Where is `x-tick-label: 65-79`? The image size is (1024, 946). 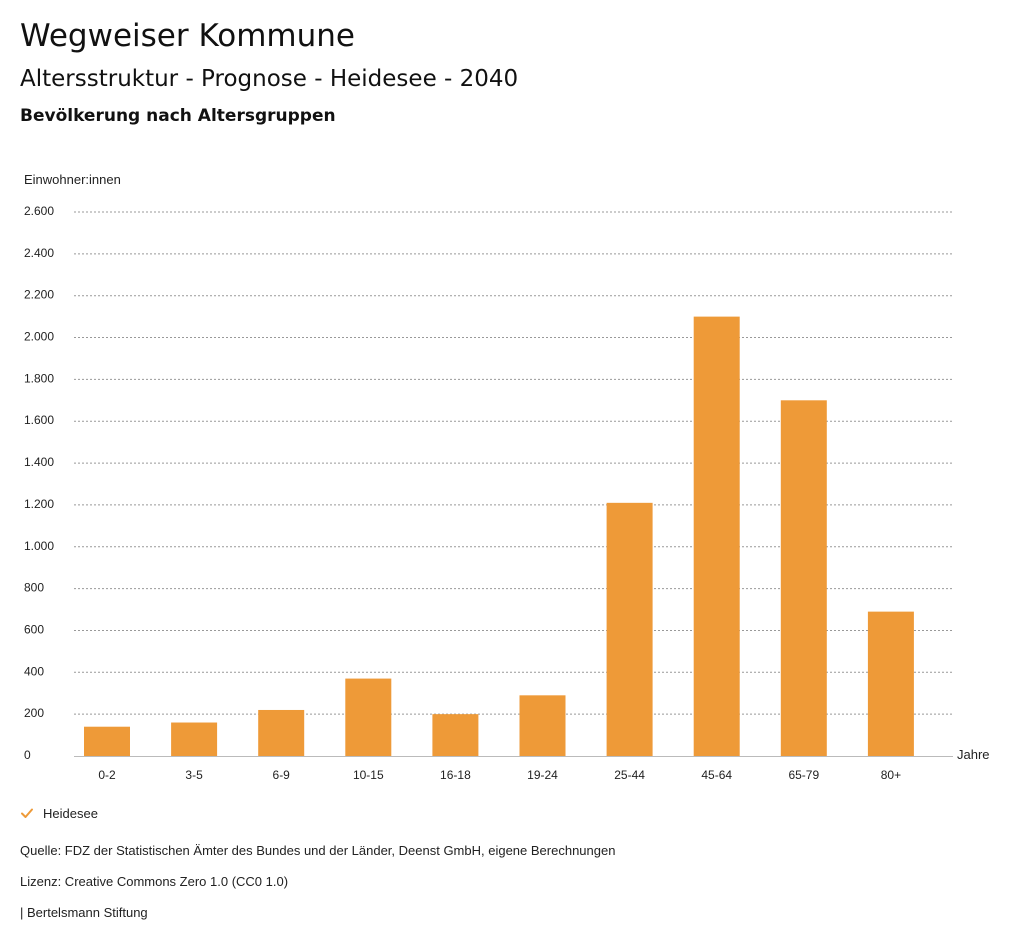
x-tick-label: 65-79 is located at coordinates (803, 775).